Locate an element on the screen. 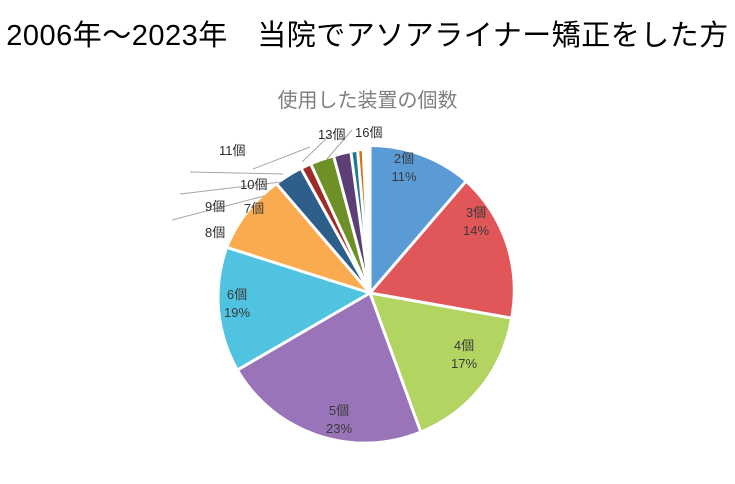 Image resolution: width=735 pixels, height=484 pixels. slice-label-2: 2個 11% is located at coordinates (404, 167).